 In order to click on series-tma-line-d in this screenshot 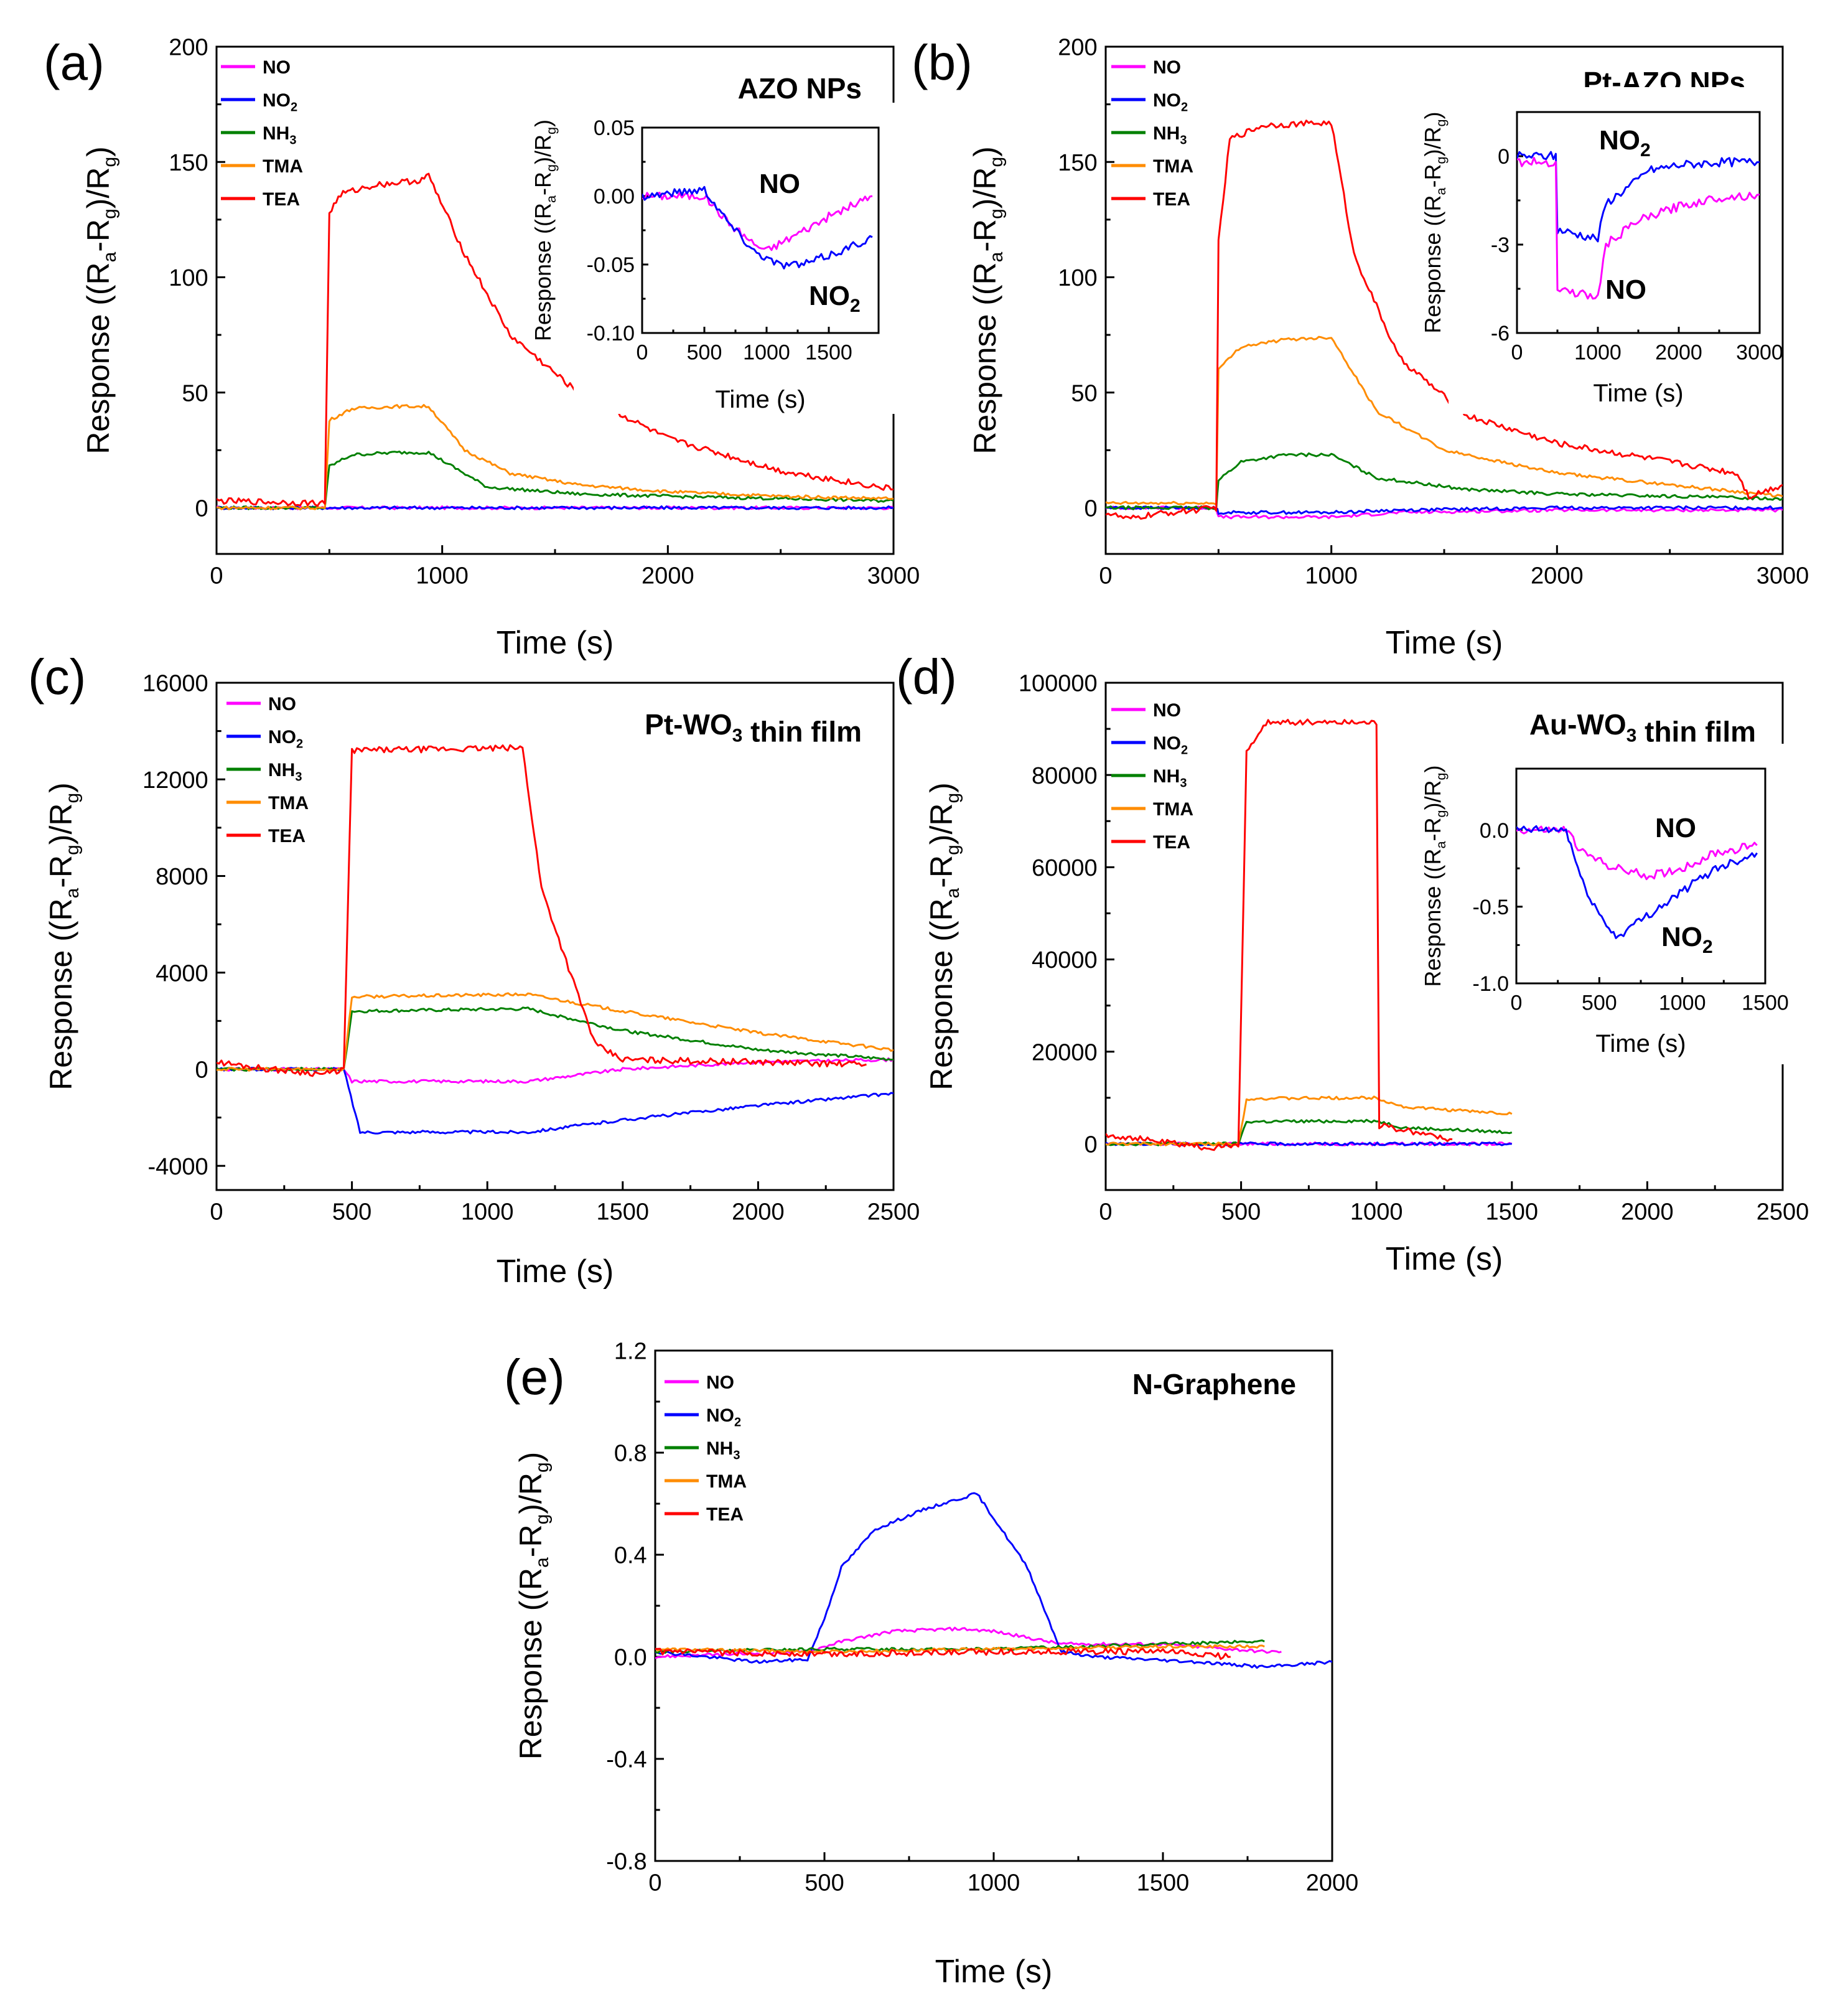, I will do `click(1309, 1120)`.